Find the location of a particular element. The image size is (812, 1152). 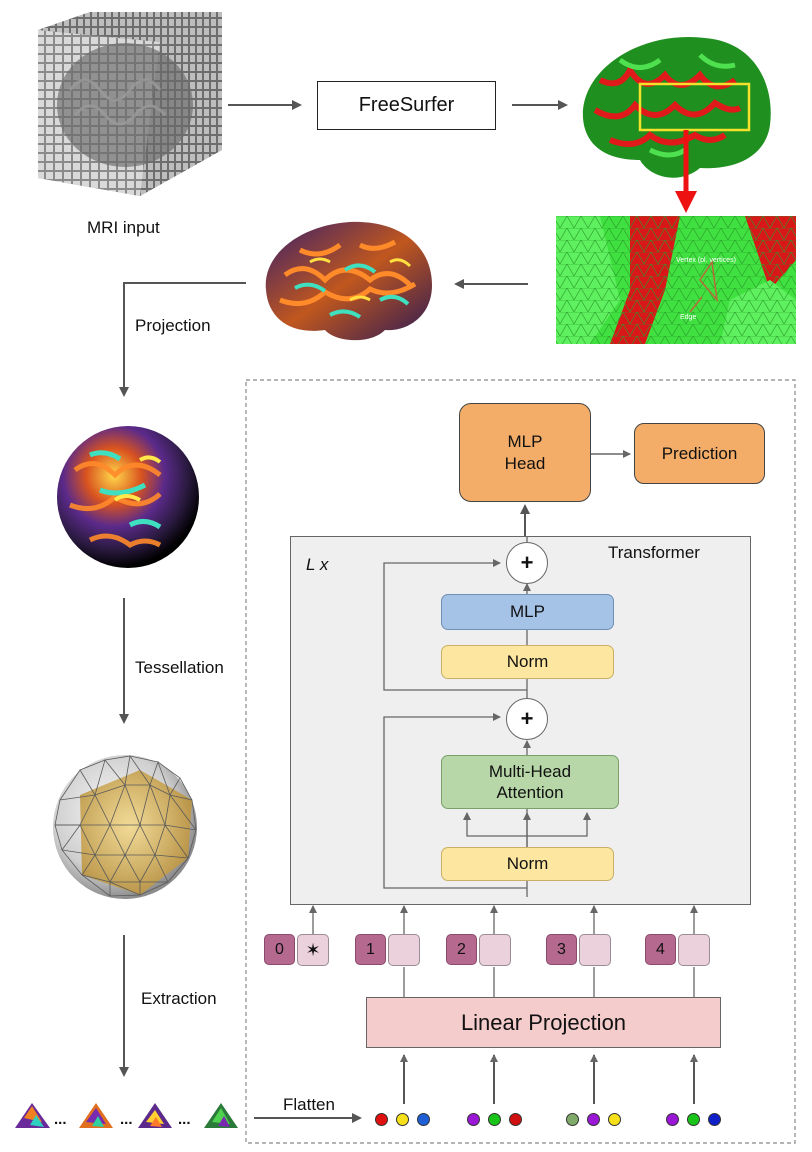

token-index: 4 is located at coordinates (660, 949).